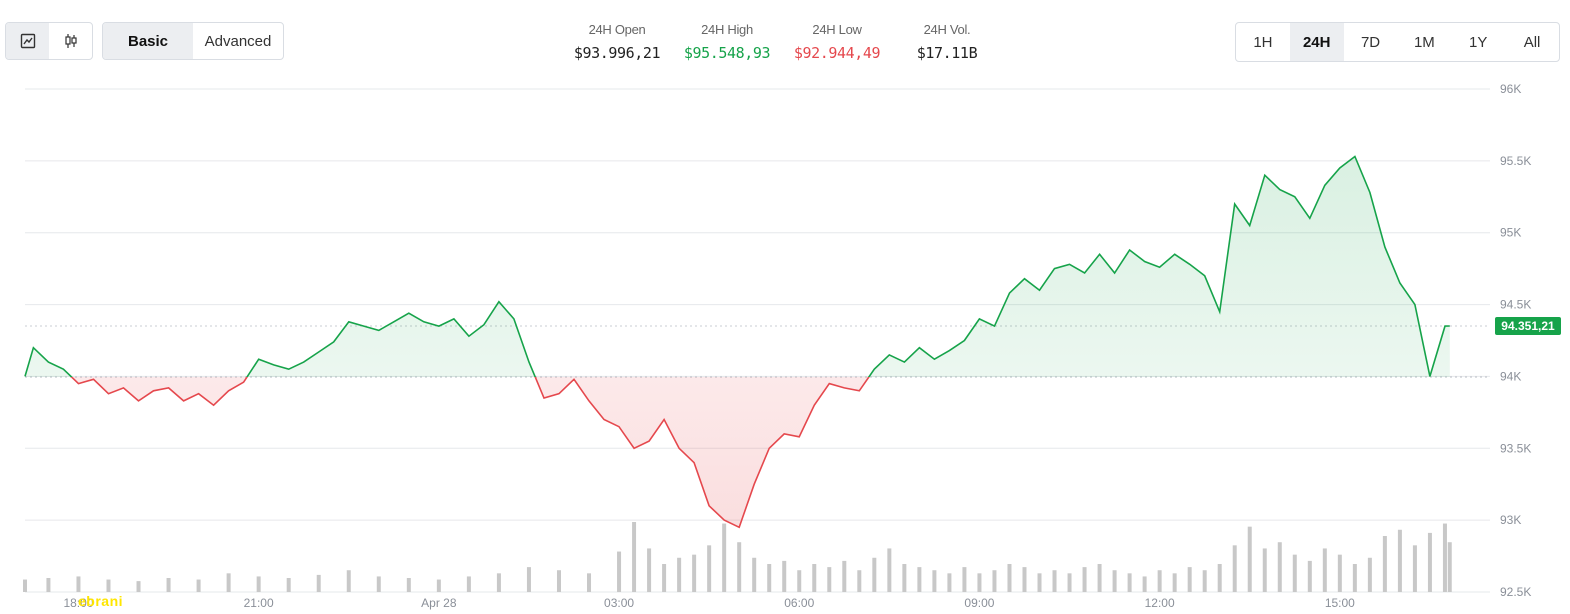 The image size is (1570, 614). I want to click on mode-toggle: Basic Advanced, so click(193, 41).